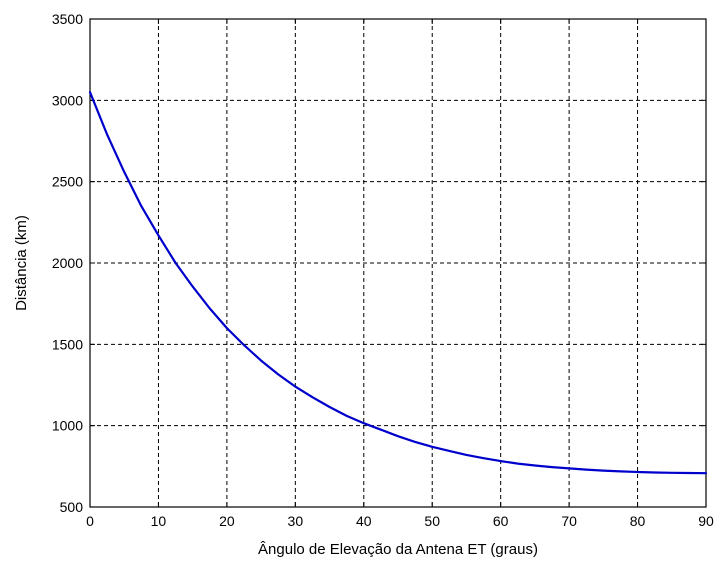 This screenshot has width=718, height=561. I want to click on x-tick-label: 10, so click(159, 521).